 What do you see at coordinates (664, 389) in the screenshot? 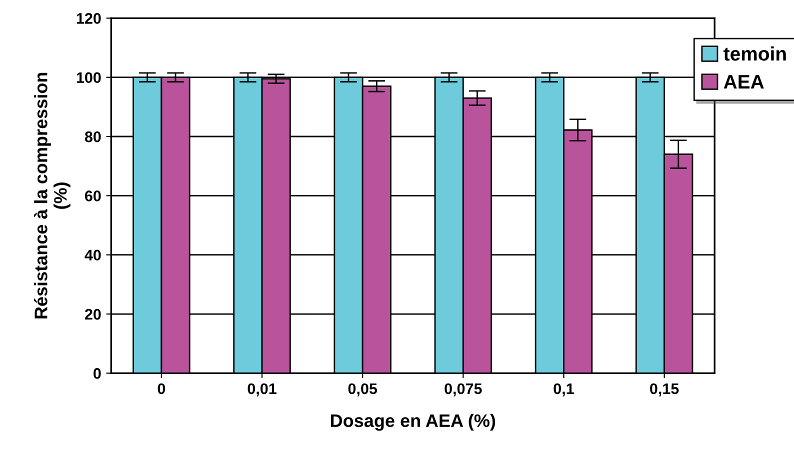
I see `x-tick-label: 0,15` at bounding box center [664, 389].